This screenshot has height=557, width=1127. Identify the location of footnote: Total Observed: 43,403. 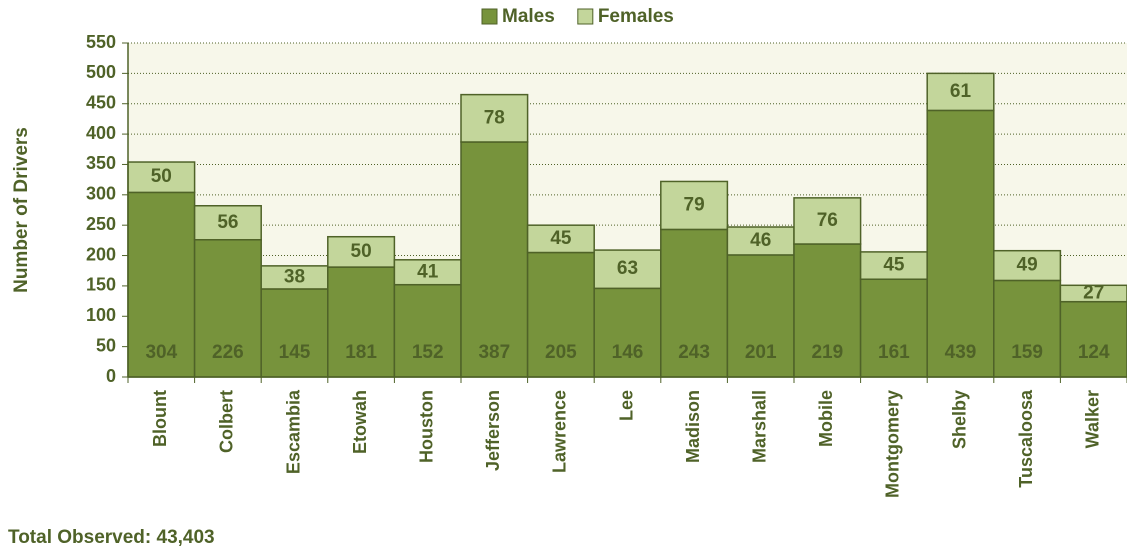
(111, 537).